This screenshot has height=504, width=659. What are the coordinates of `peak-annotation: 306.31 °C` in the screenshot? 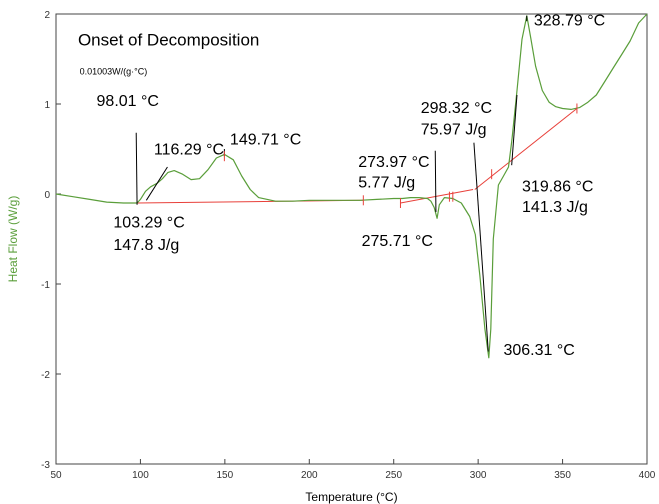 It's located at (538, 350).